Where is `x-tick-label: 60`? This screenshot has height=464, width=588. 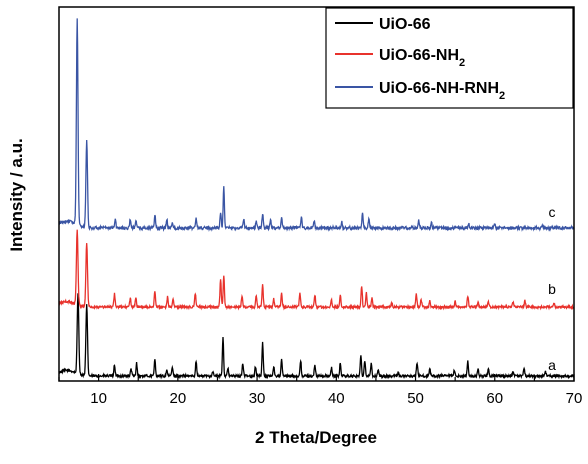
x-tick-label: 60 is located at coordinates (494, 398).